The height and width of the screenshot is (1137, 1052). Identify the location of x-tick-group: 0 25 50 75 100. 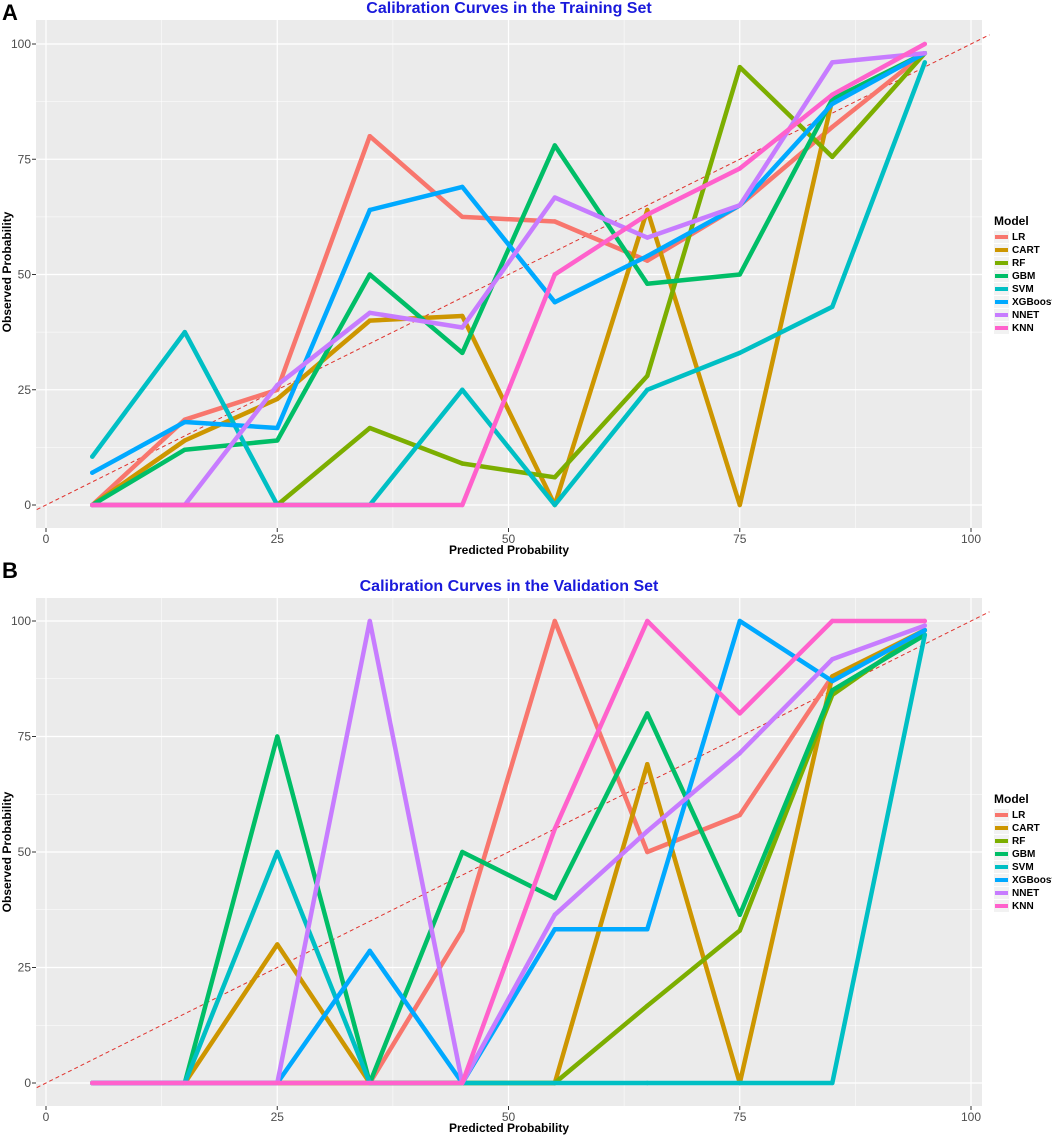
(512, 1115).